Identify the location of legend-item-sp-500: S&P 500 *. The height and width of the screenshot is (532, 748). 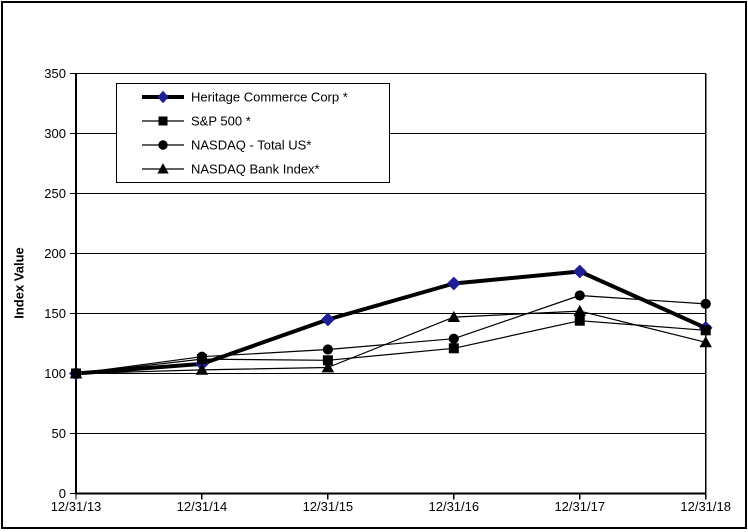
(253, 121).